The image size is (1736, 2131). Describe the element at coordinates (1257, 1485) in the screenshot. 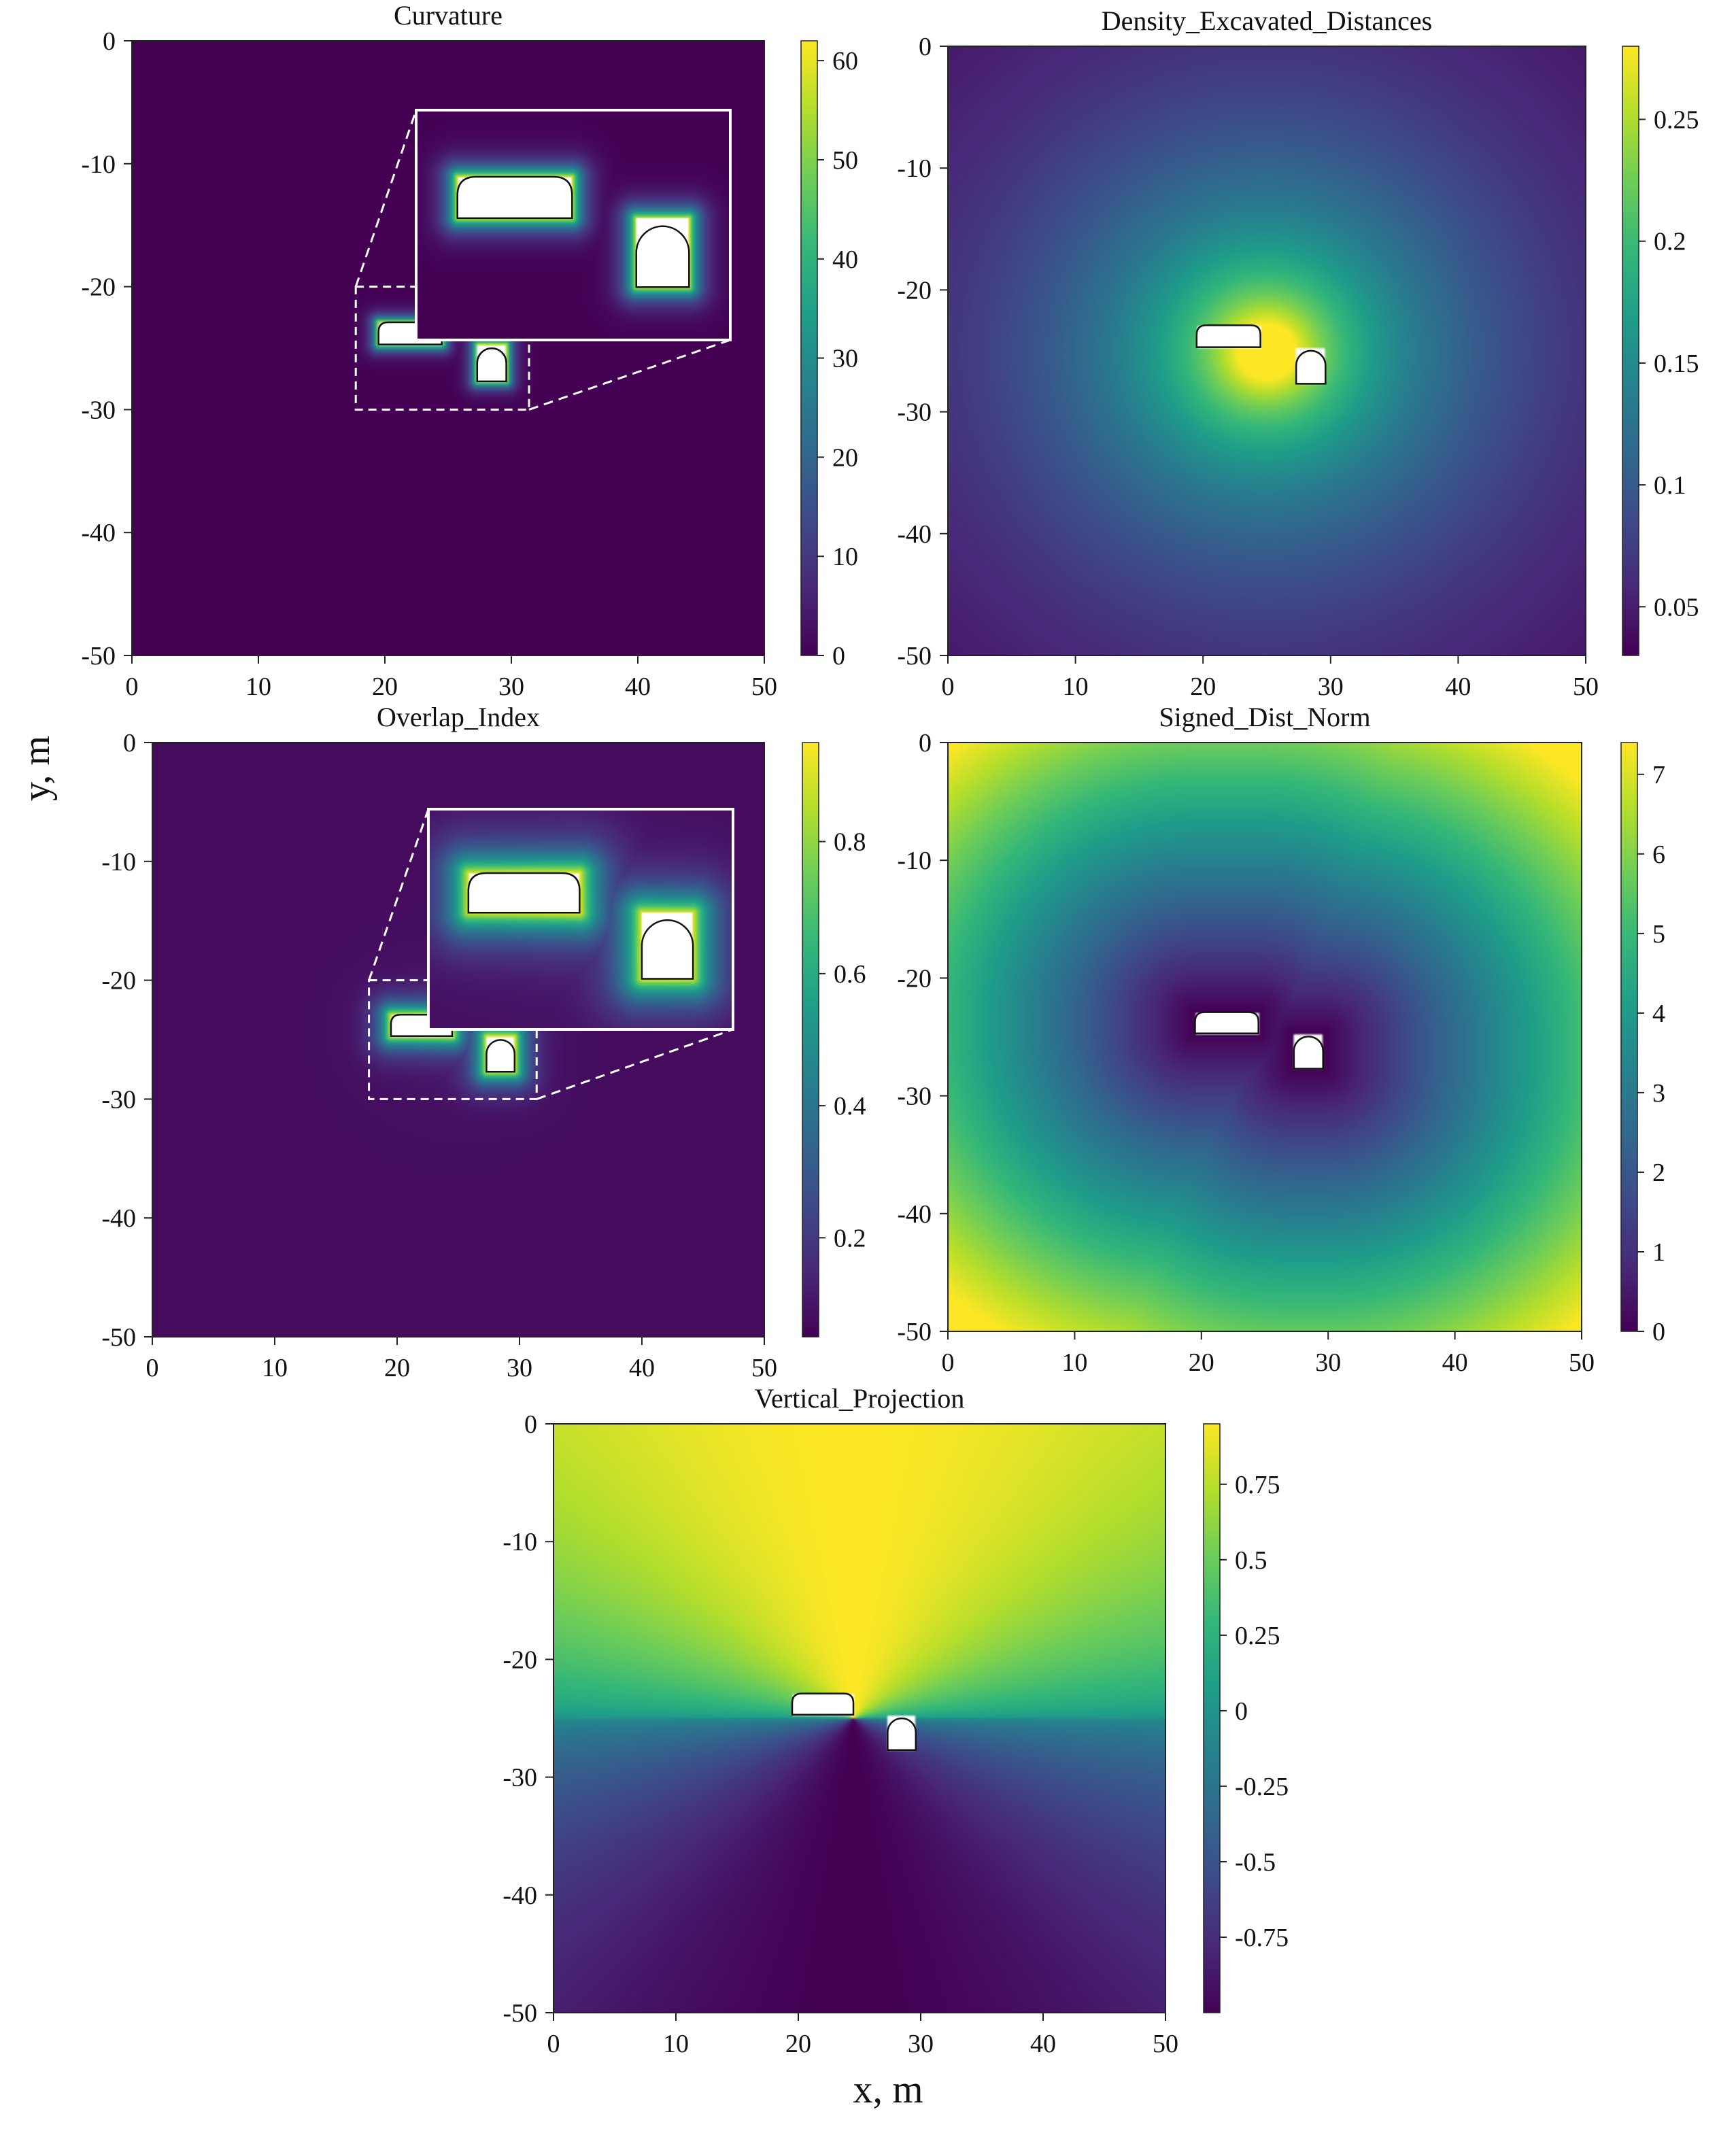

I see `colorbar-tick-label: 0.75` at that location.